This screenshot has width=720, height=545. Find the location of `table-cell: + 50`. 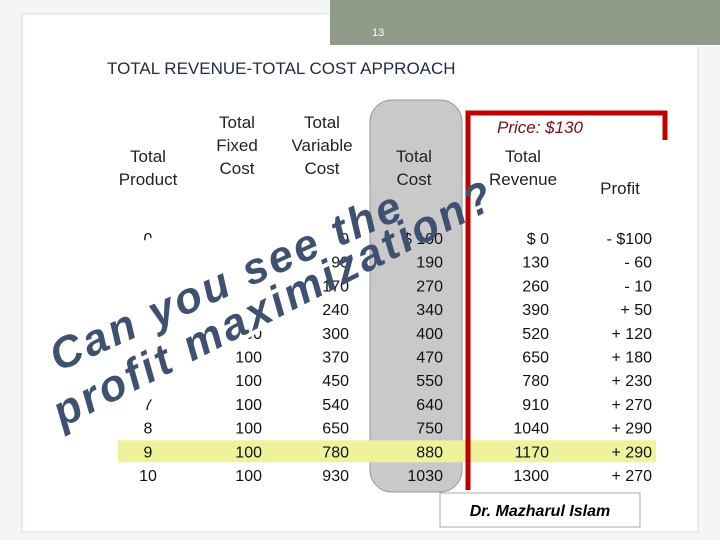

table-cell: + 50 is located at coordinates (636, 310).